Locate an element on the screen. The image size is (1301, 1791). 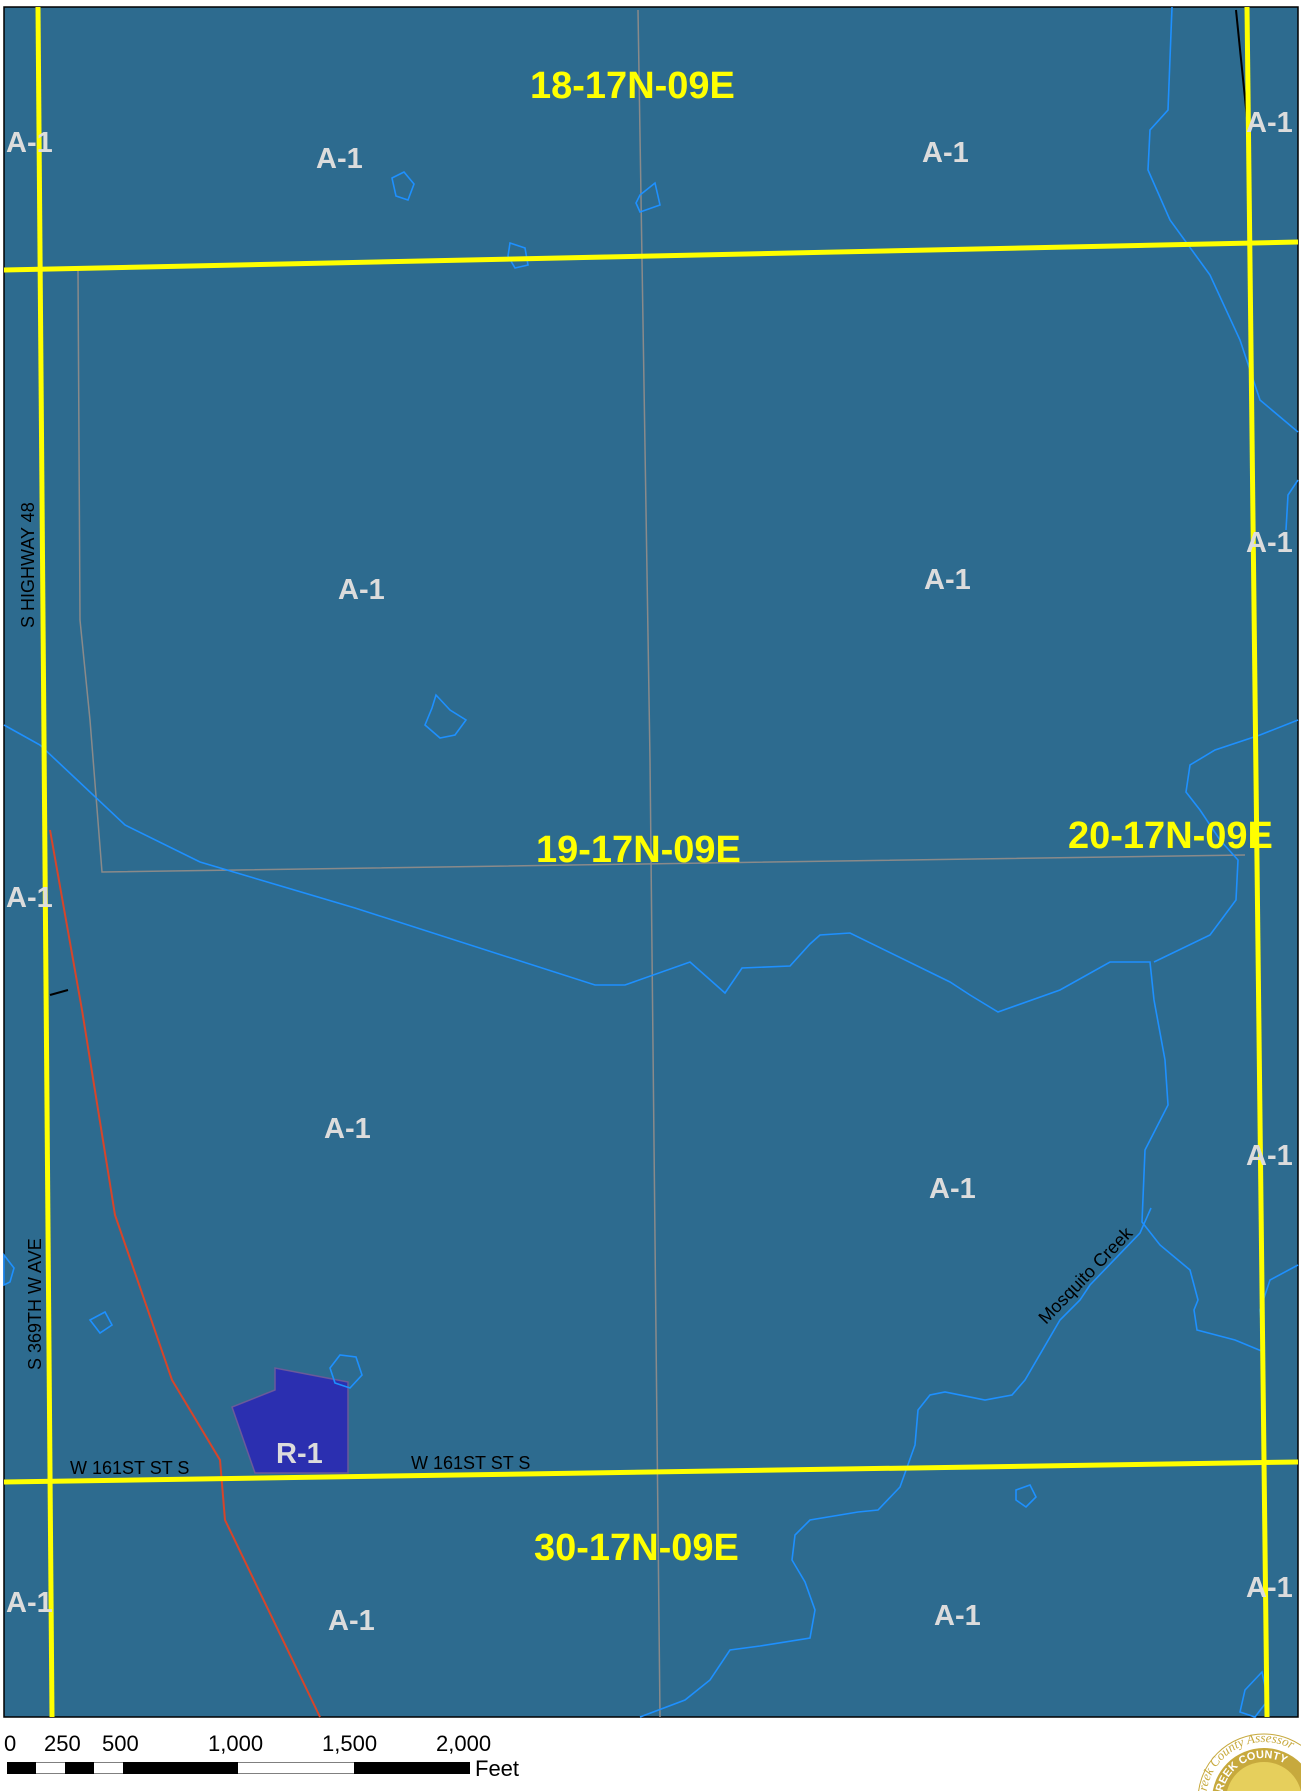
scale-tick-label: 500 is located at coordinates (120, 1743).